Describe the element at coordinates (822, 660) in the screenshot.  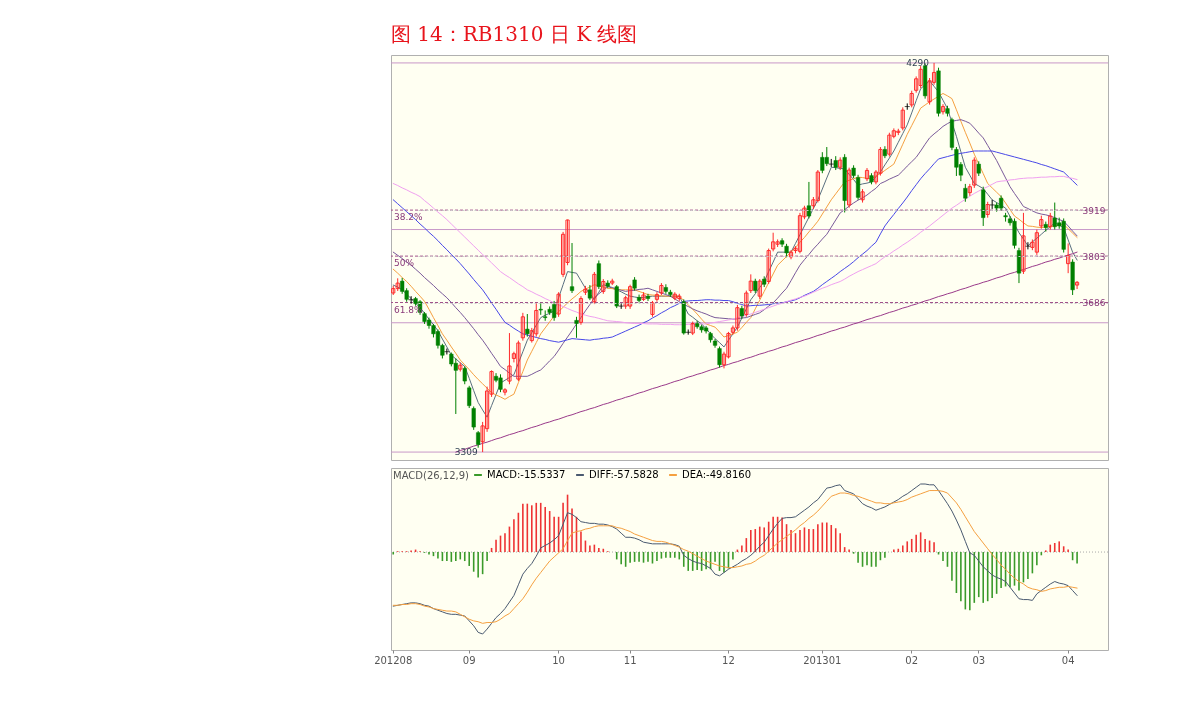
I see `x-tick-label: 201301` at that location.